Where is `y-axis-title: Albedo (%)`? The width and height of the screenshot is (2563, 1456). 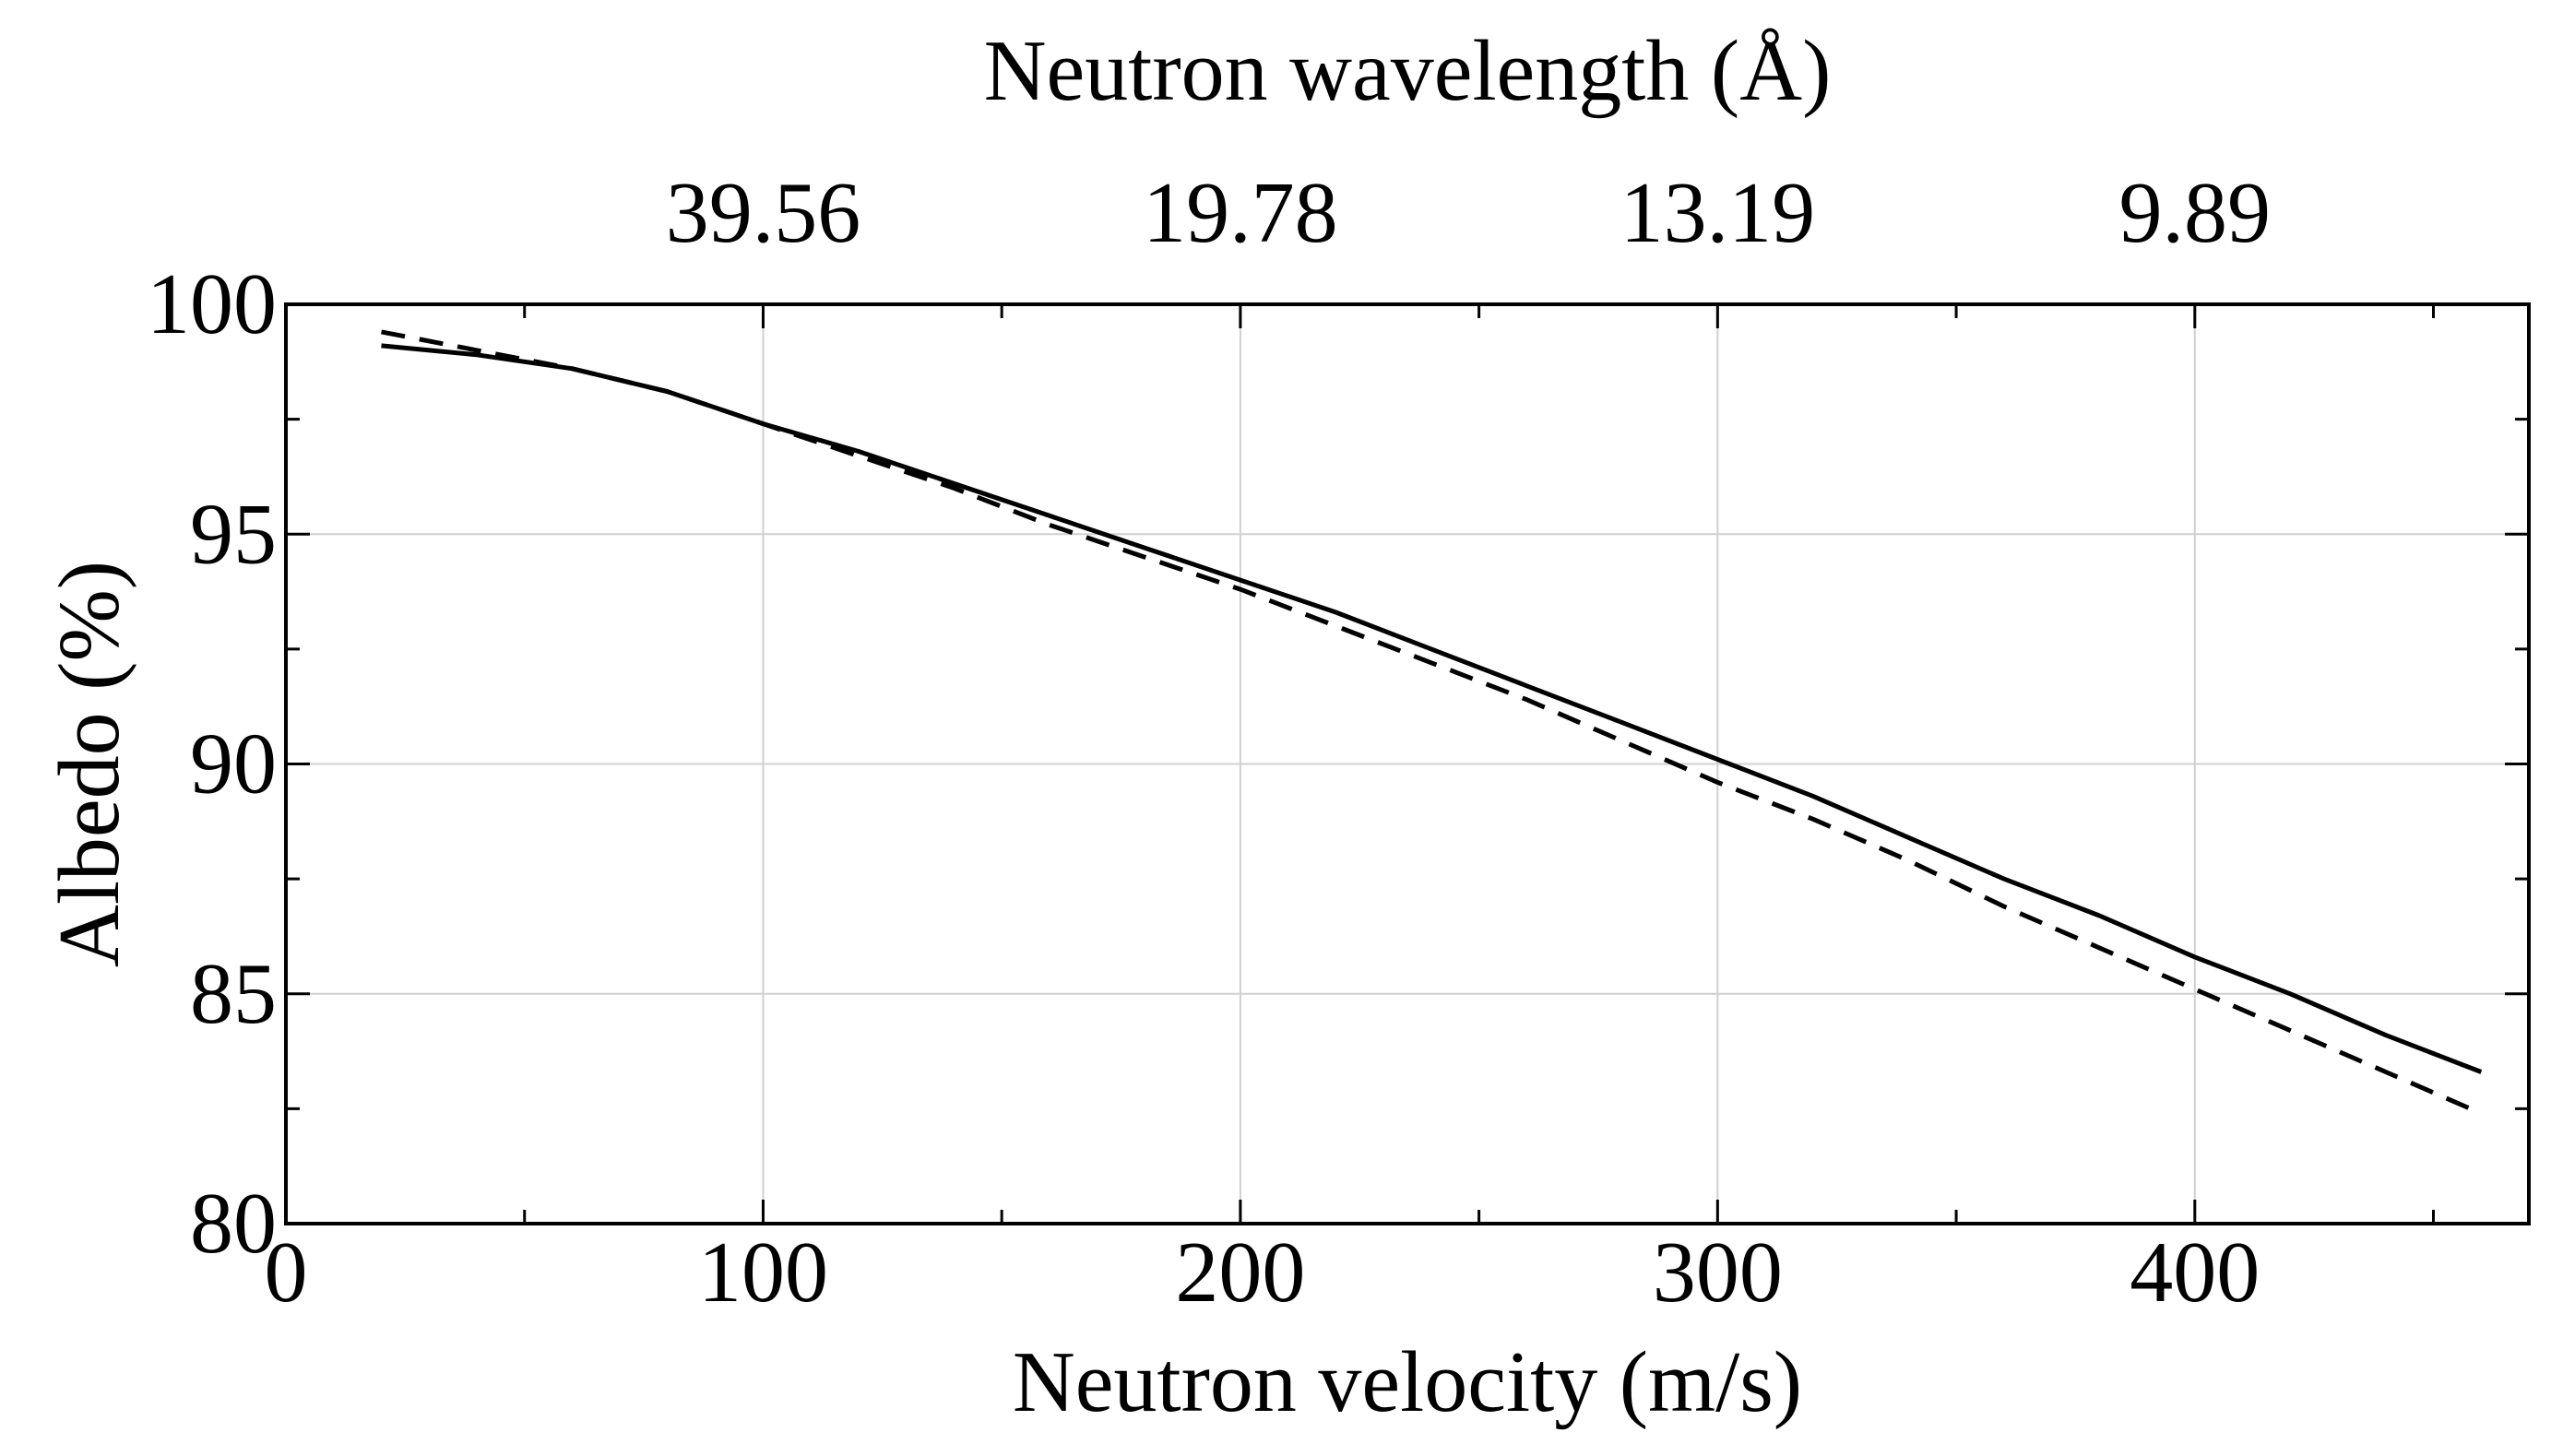 y-axis-title: Albedo (%) is located at coordinates (89, 764).